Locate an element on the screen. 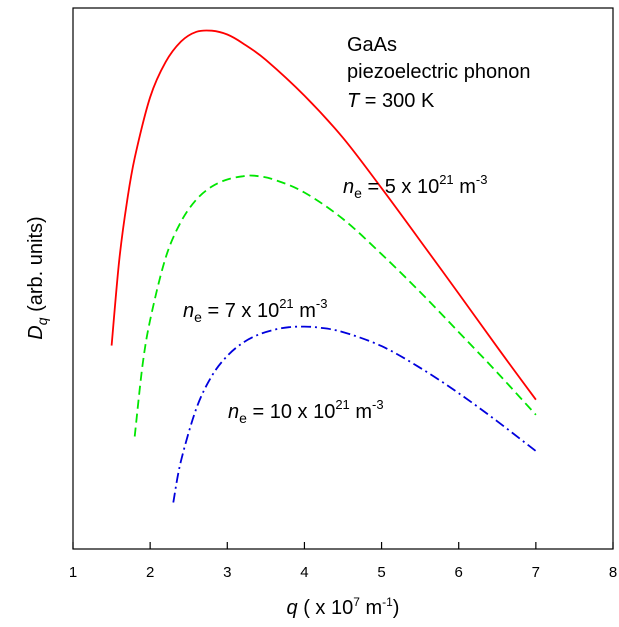 The width and height of the screenshot is (619, 627). annotation-mechanism: piezoelectric phonon is located at coordinates (438, 72).